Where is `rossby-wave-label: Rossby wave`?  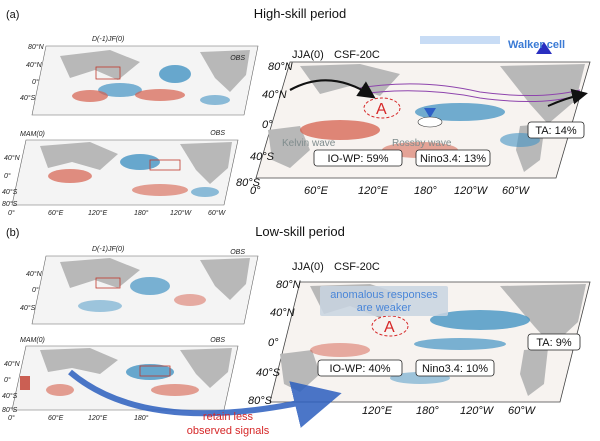
rossby-wave-label: Rossby wave is located at coordinates (422, 143).